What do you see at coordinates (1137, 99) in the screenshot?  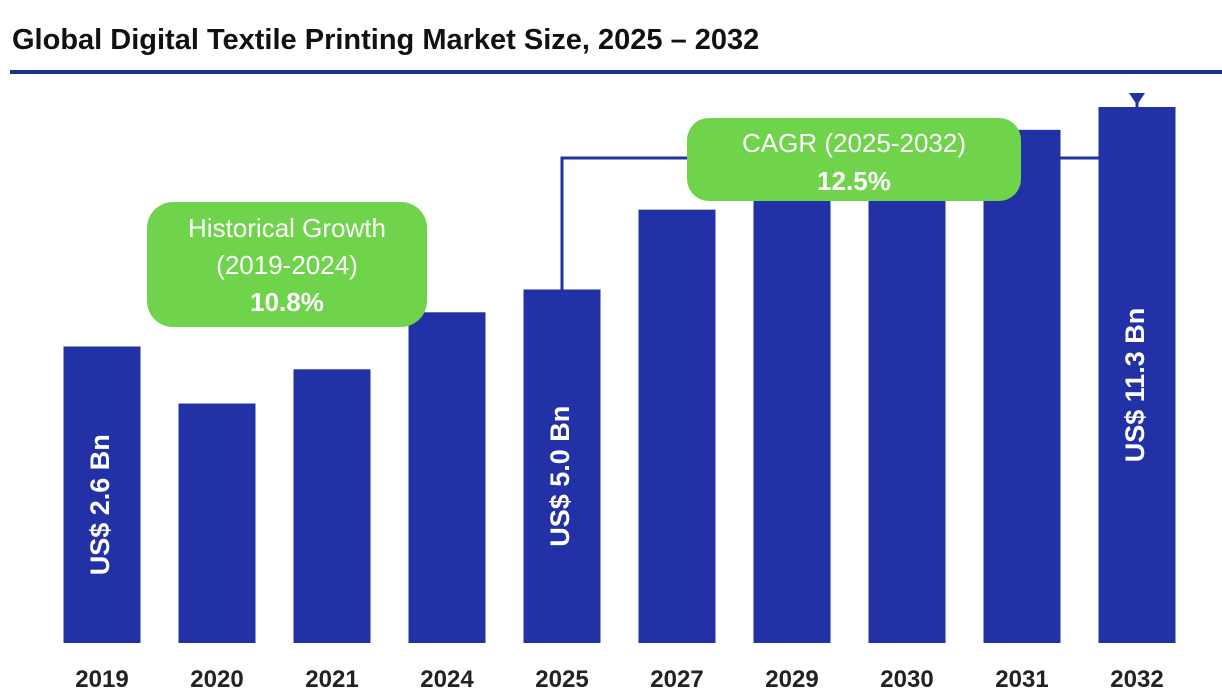 I see `cagr-arrow-icon` at bounding box center [1137, 99].